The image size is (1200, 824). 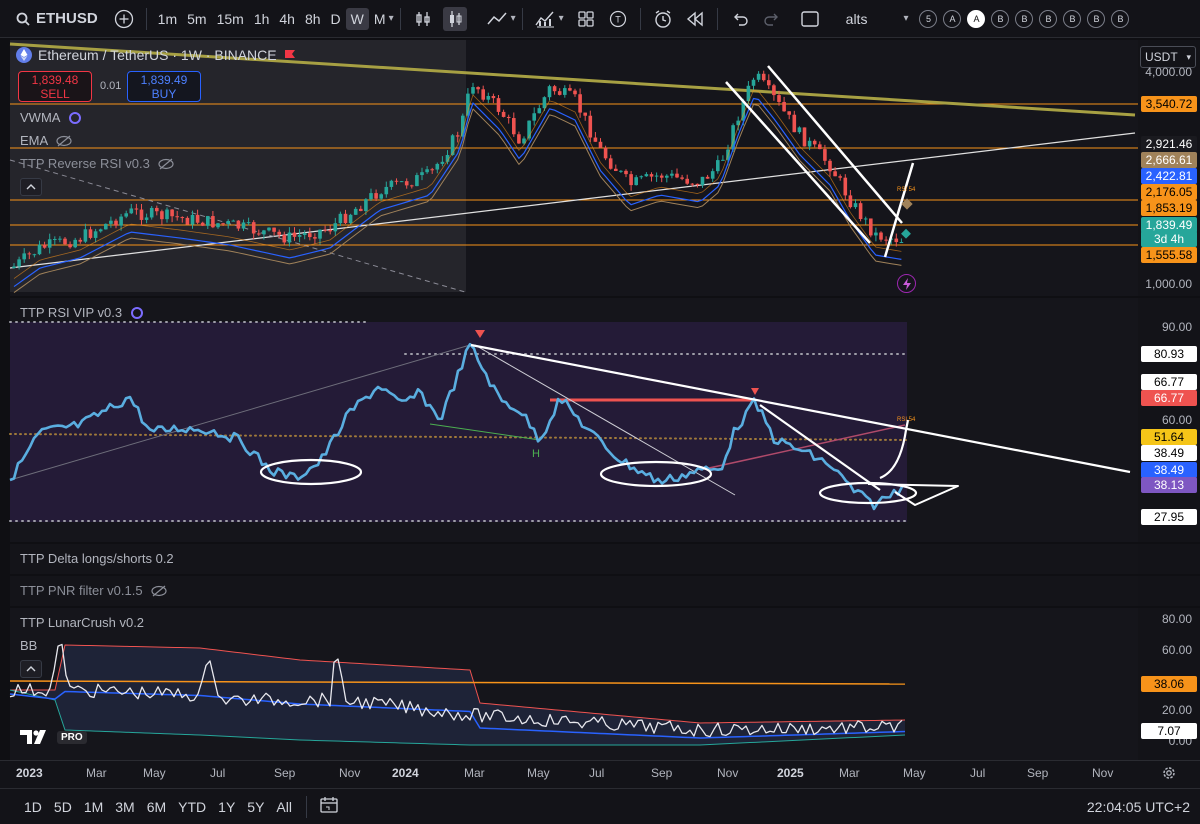 I want to click on indicator-delta: TTP Delta longs/shorts 0.2, so click(x=97, y=558).